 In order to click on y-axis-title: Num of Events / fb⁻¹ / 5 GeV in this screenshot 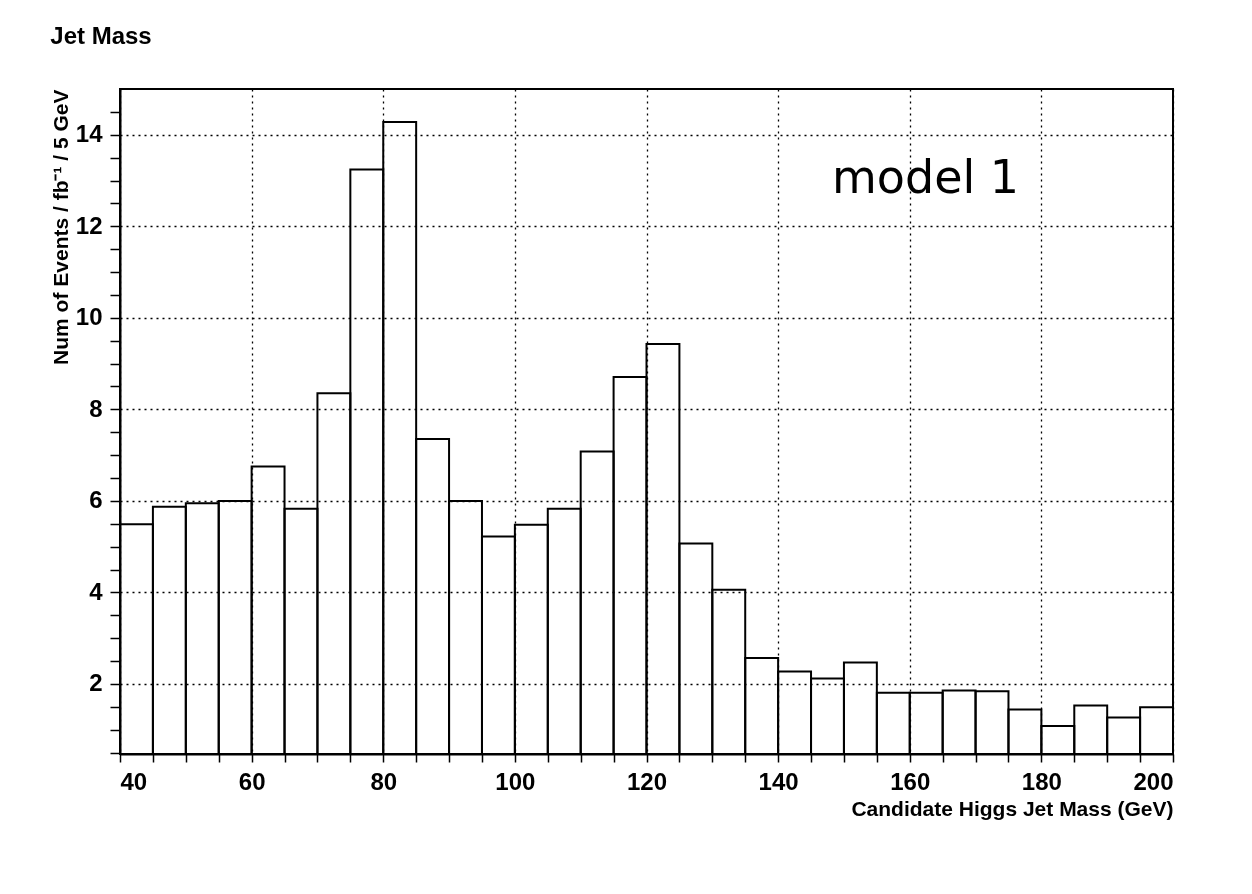, I will do `click(60, 227)`.